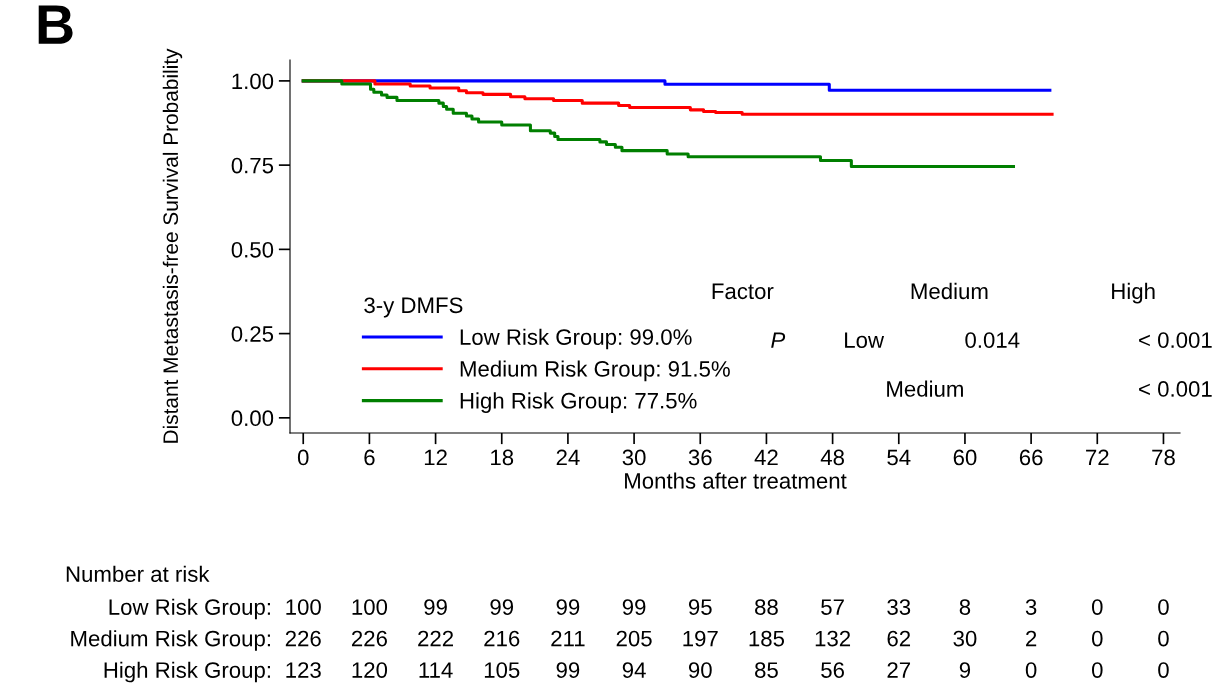  Describe the element at coordinates (413, 307) in the screenshot. I see `legend-title: 3-y DMFS` at that location.